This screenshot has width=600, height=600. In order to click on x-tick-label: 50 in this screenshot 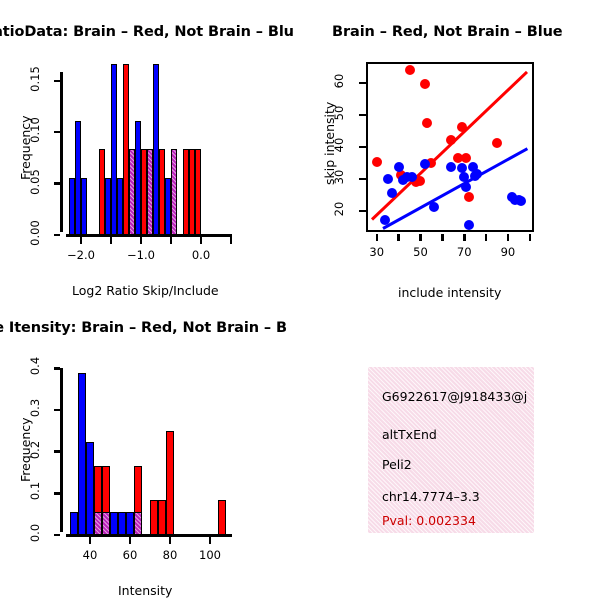, I will do `click(420, 252)`.